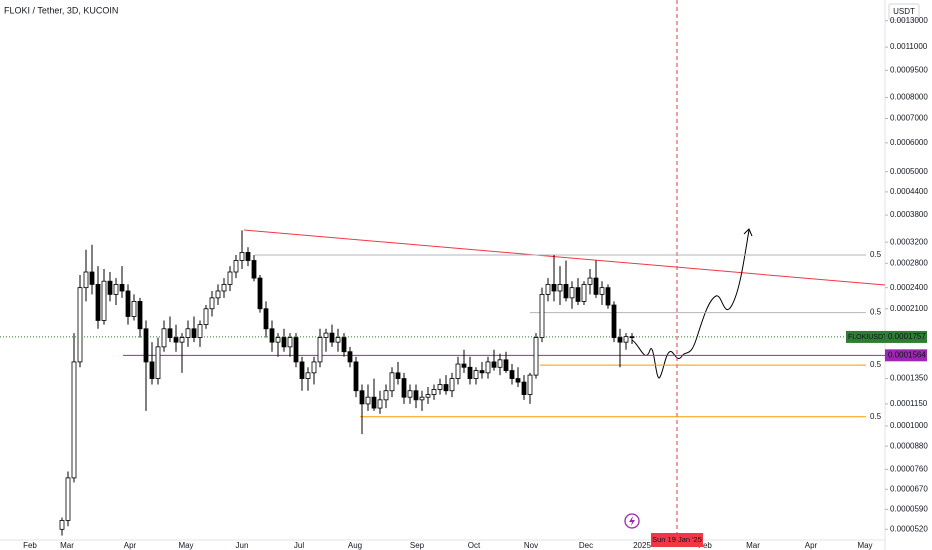 This screenshot has height=550, width=932. What do you see at coordinates (868, 337) in the screenshot?
I see `price-tag-name: FLOKIUSDT` at bounding box center [868, 337].